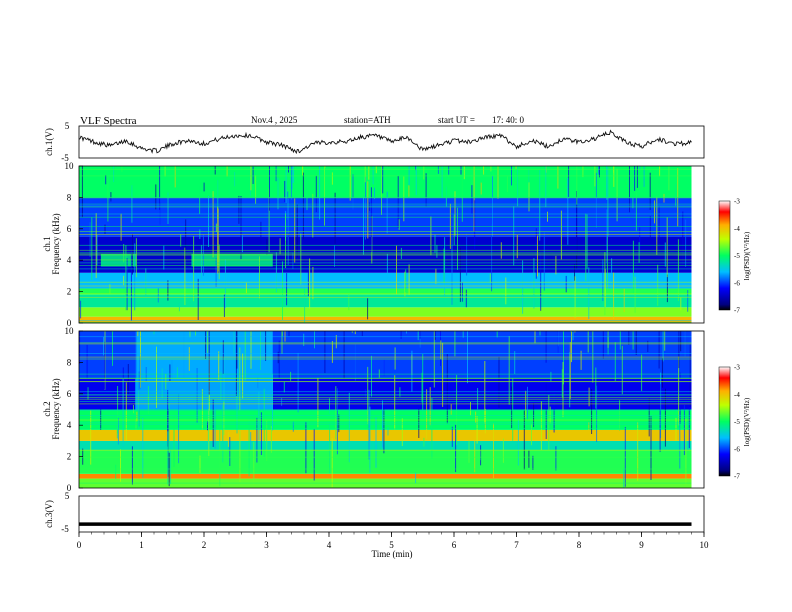  Describe the element at coordinates (47, 243) in the screenshot. I see `ch1-channel-label: ch.1` at that location.